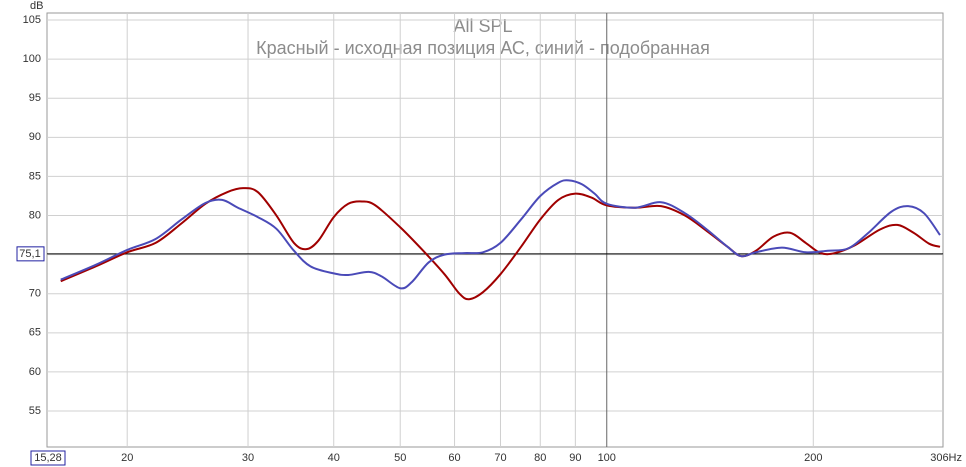  I want to click on x-tick-label: 90, so click(575, 458).